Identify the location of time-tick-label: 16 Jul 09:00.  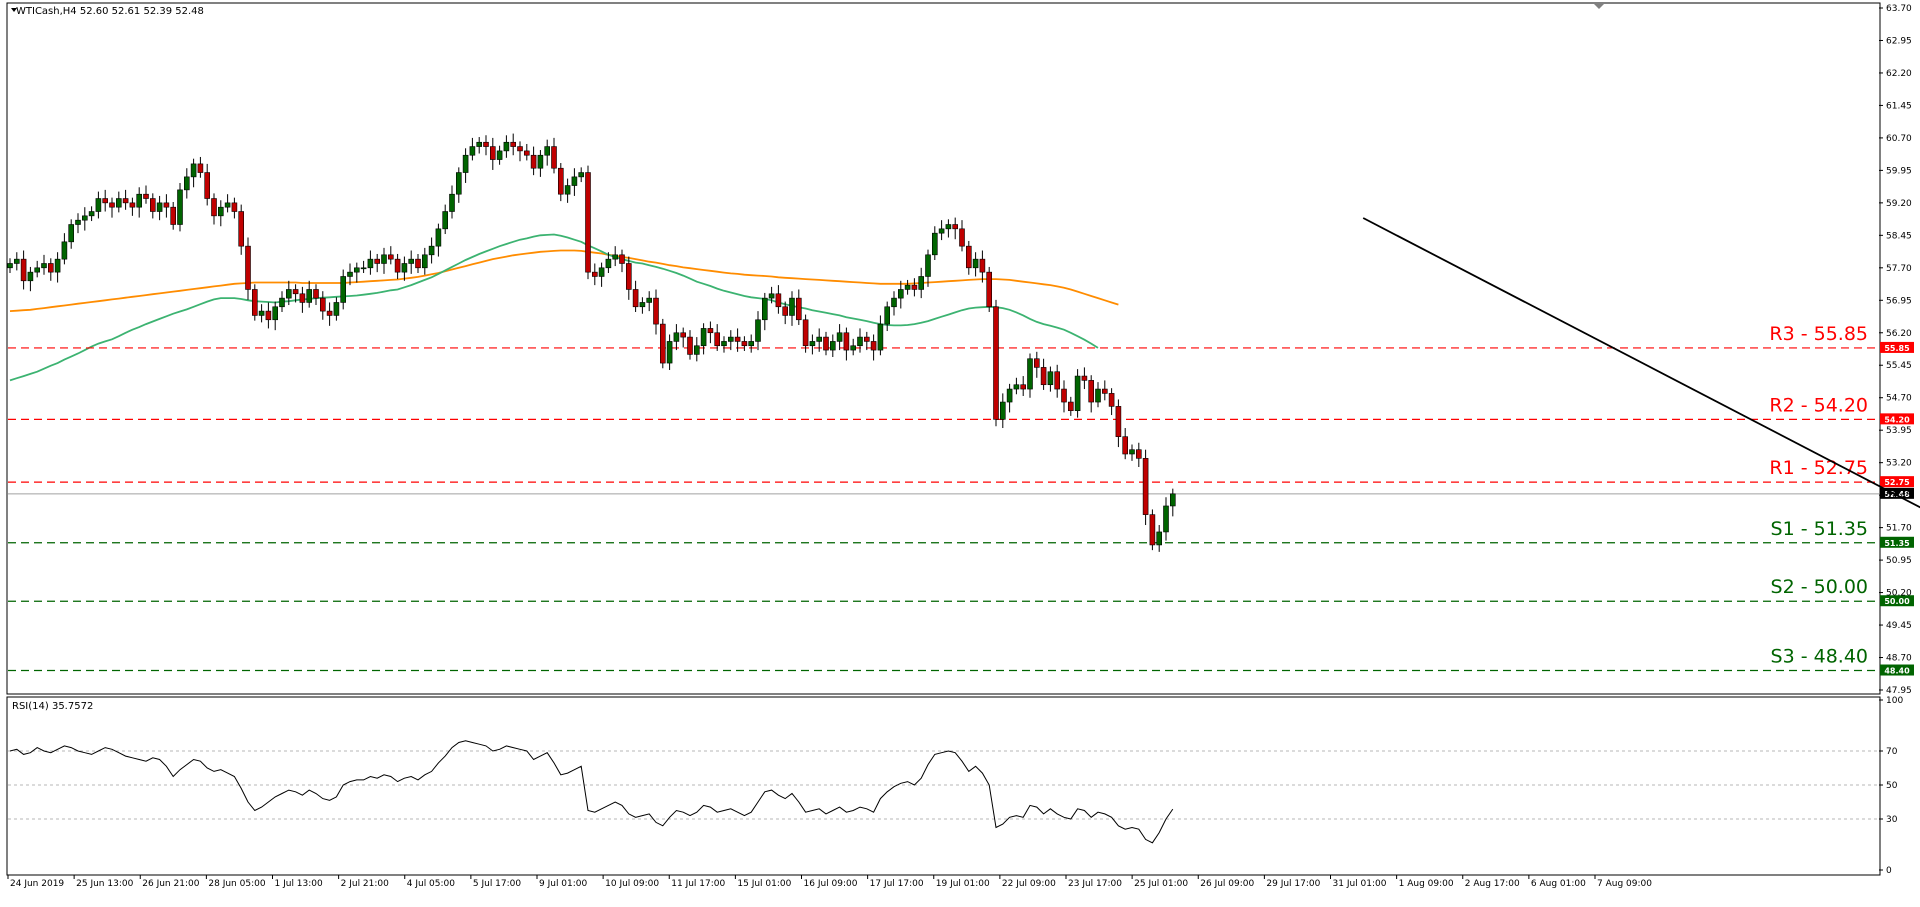
(831, 884).